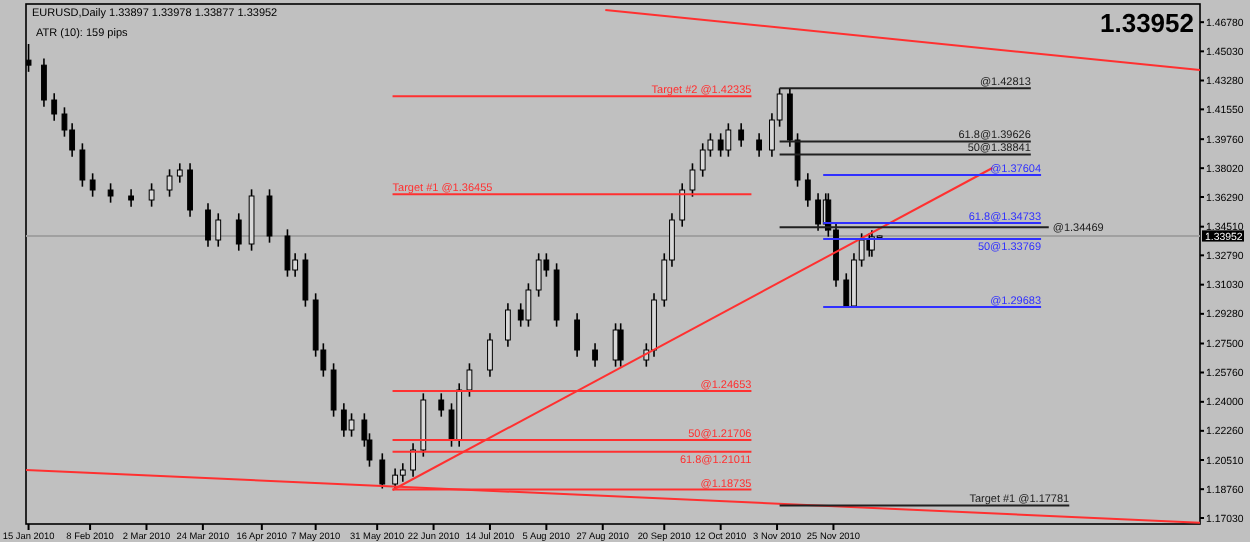 This screenshot has height=542, width=1250. Describe the element at coordinates (1147, 23) in the screenshot. I see `annotation: 1.33952` at that location.